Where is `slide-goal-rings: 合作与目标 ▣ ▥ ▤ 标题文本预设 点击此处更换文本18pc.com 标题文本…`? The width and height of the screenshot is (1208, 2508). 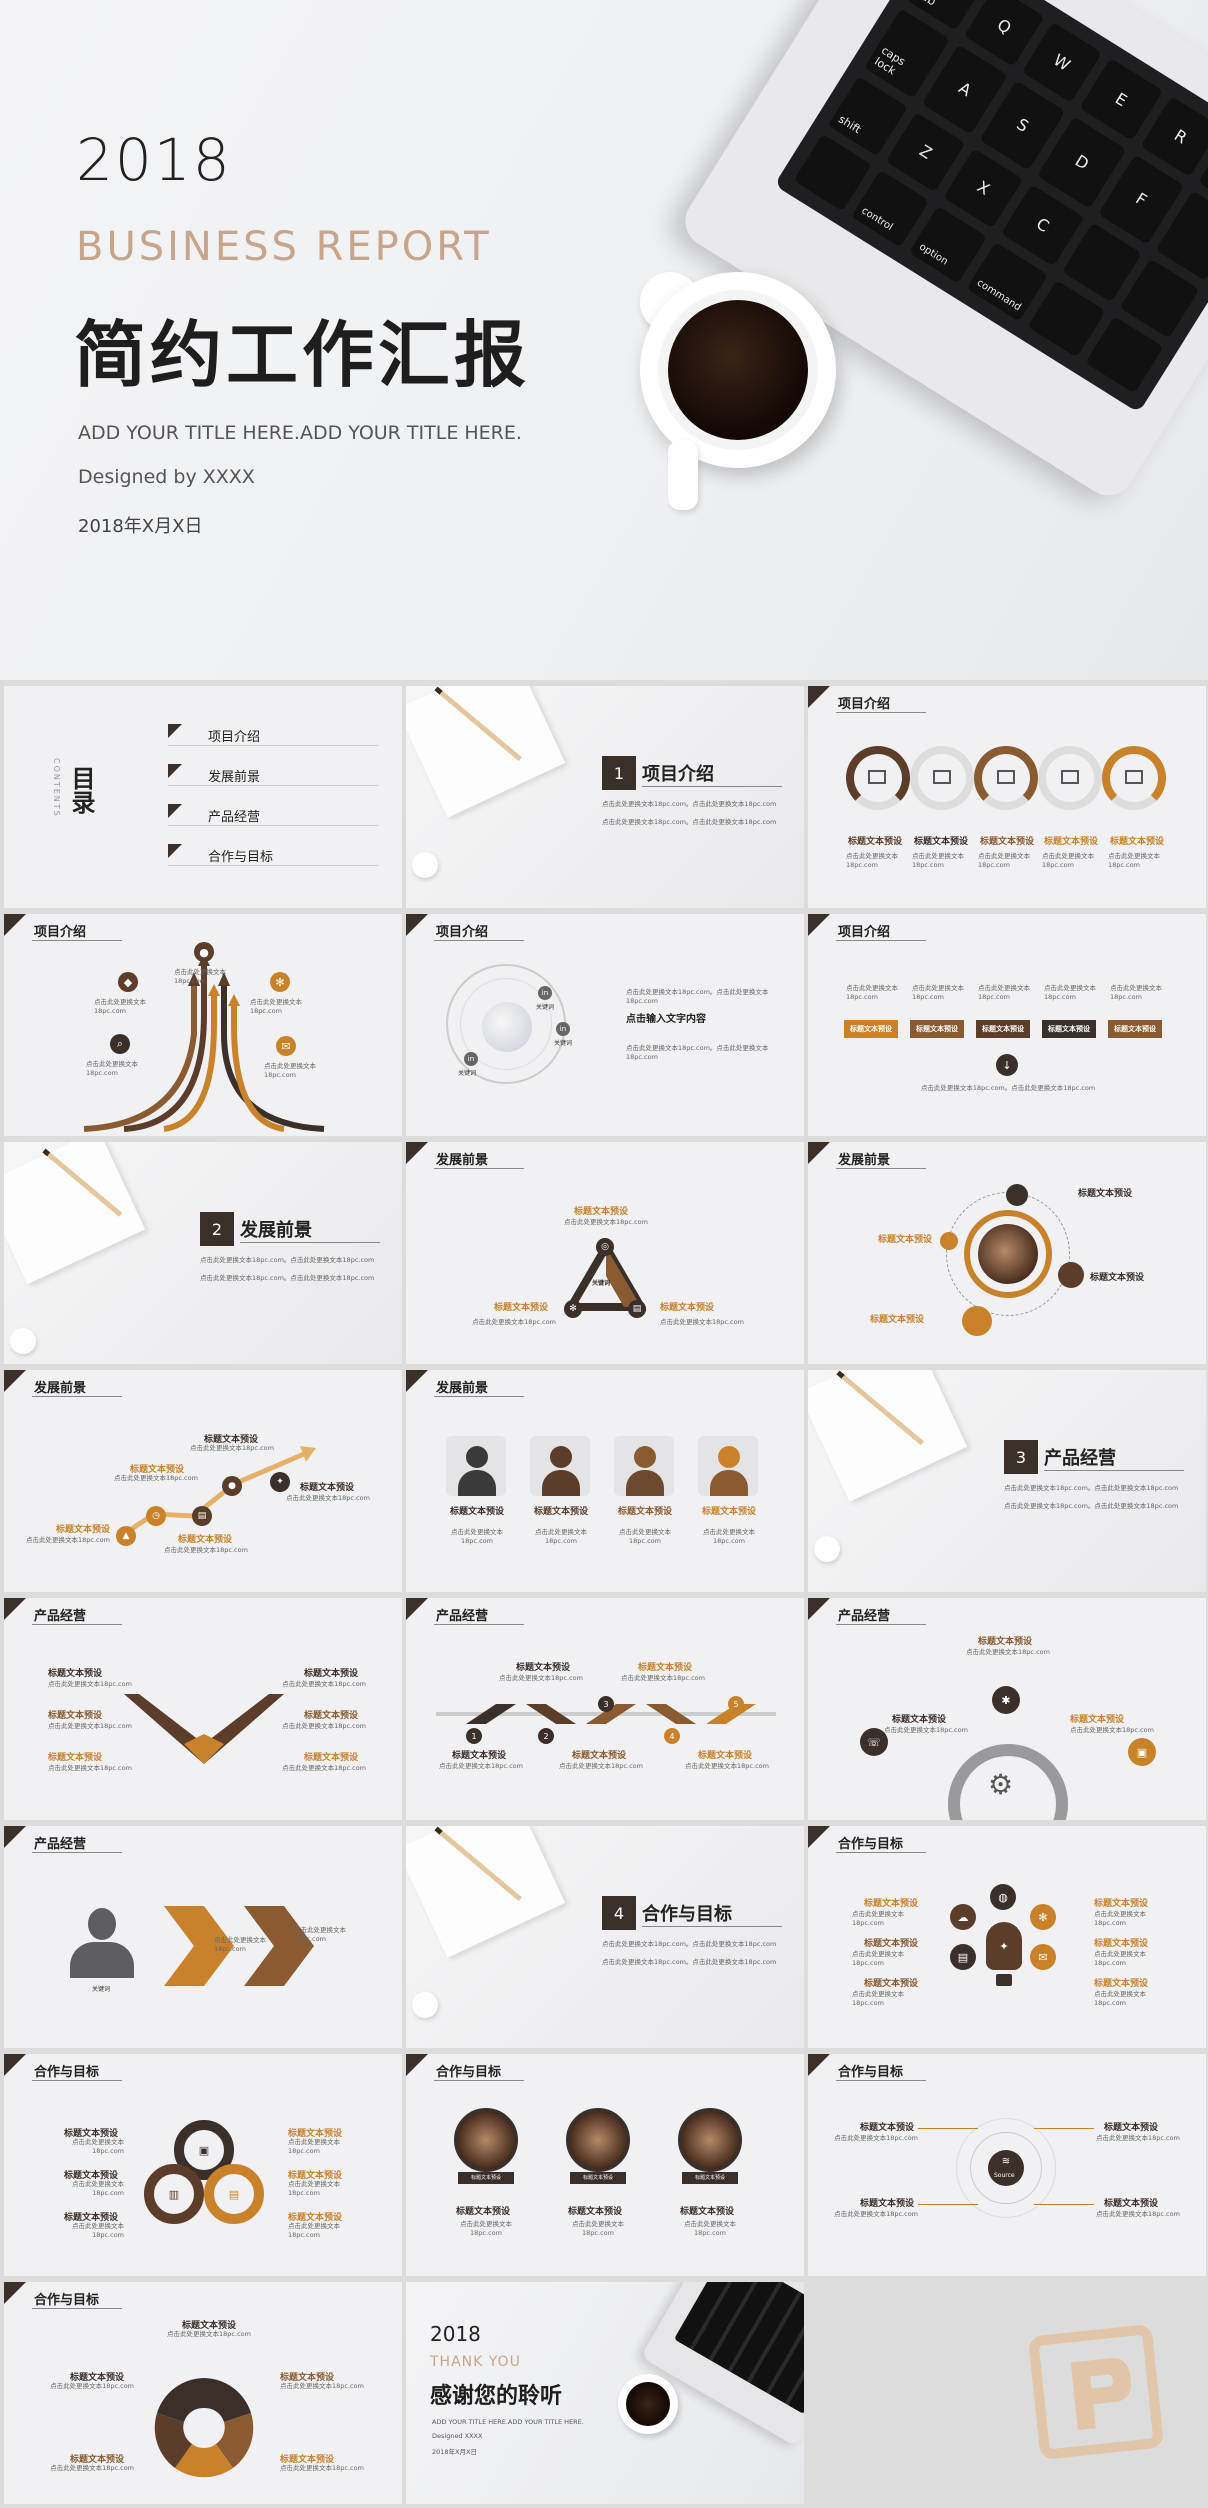 slide-goal-rings: 合作与目标 ▣ ▥ ▤ 标题文本预设 点击此处更换文本18pc.com 标题文本… is located at coordinates (203, 2165).